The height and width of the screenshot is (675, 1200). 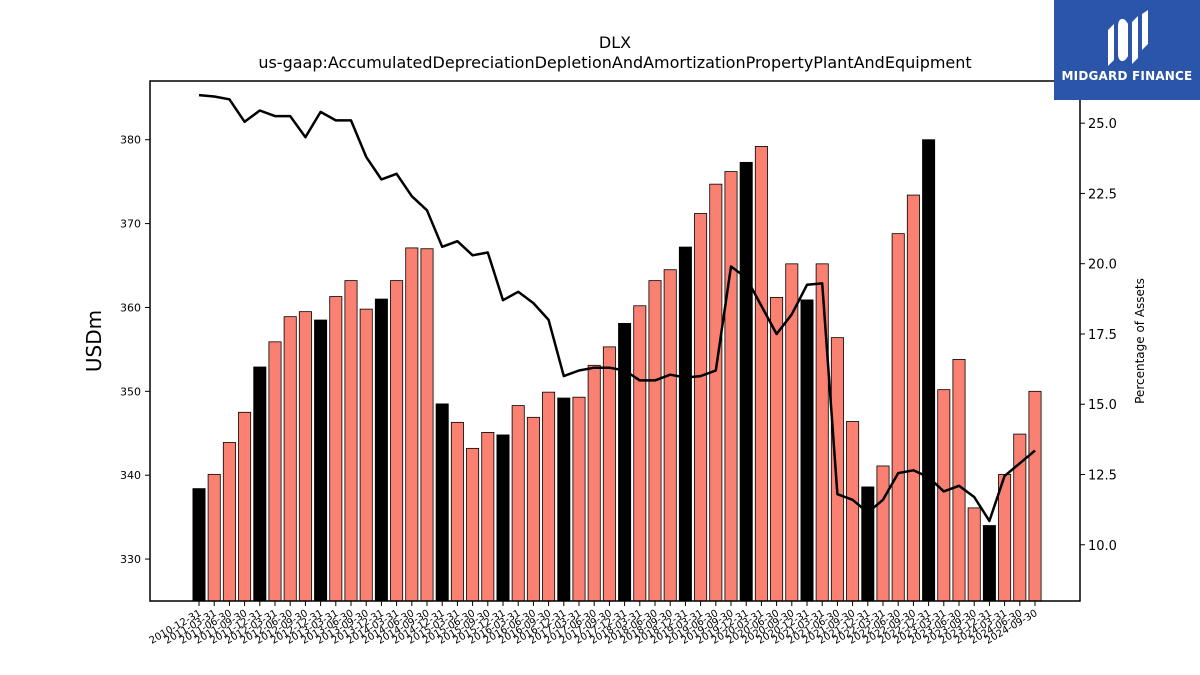 What do you see at coordinates (130, 224) in the screenshot?
I see `y-tick-label: 370` at bounding box center [130, 224].